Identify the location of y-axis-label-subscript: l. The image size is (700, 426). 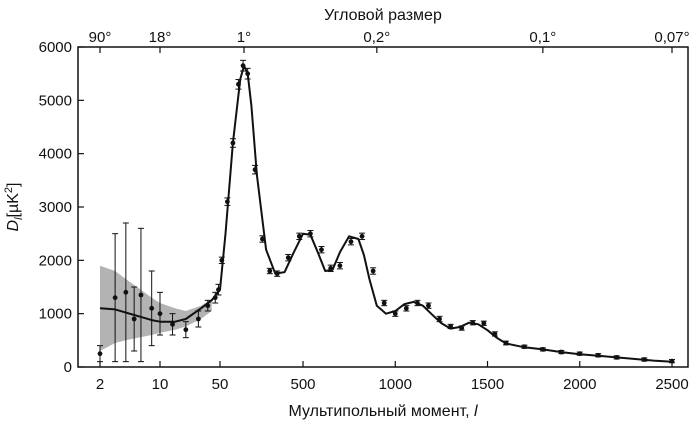
(19, 218).